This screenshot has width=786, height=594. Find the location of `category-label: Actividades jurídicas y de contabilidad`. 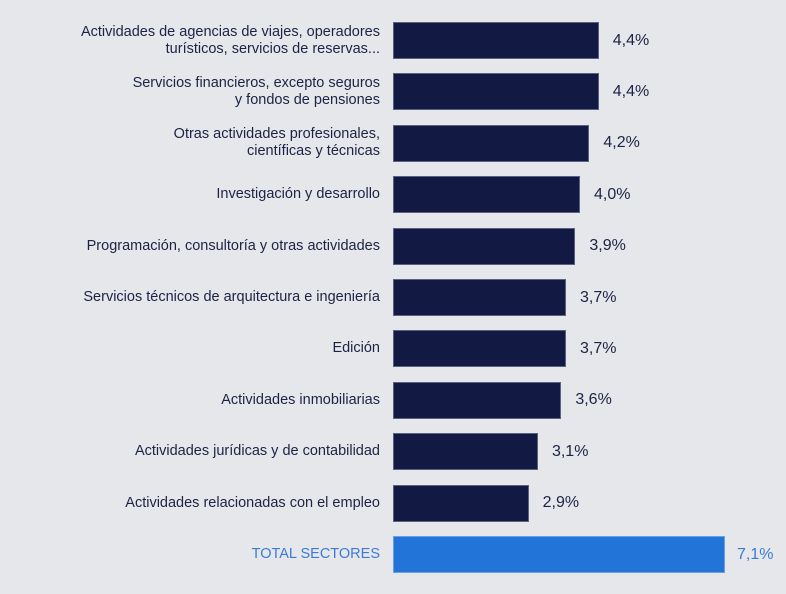

category-label: Actividades jurídicas y de contabilidad is located at coordinates (190, 451).